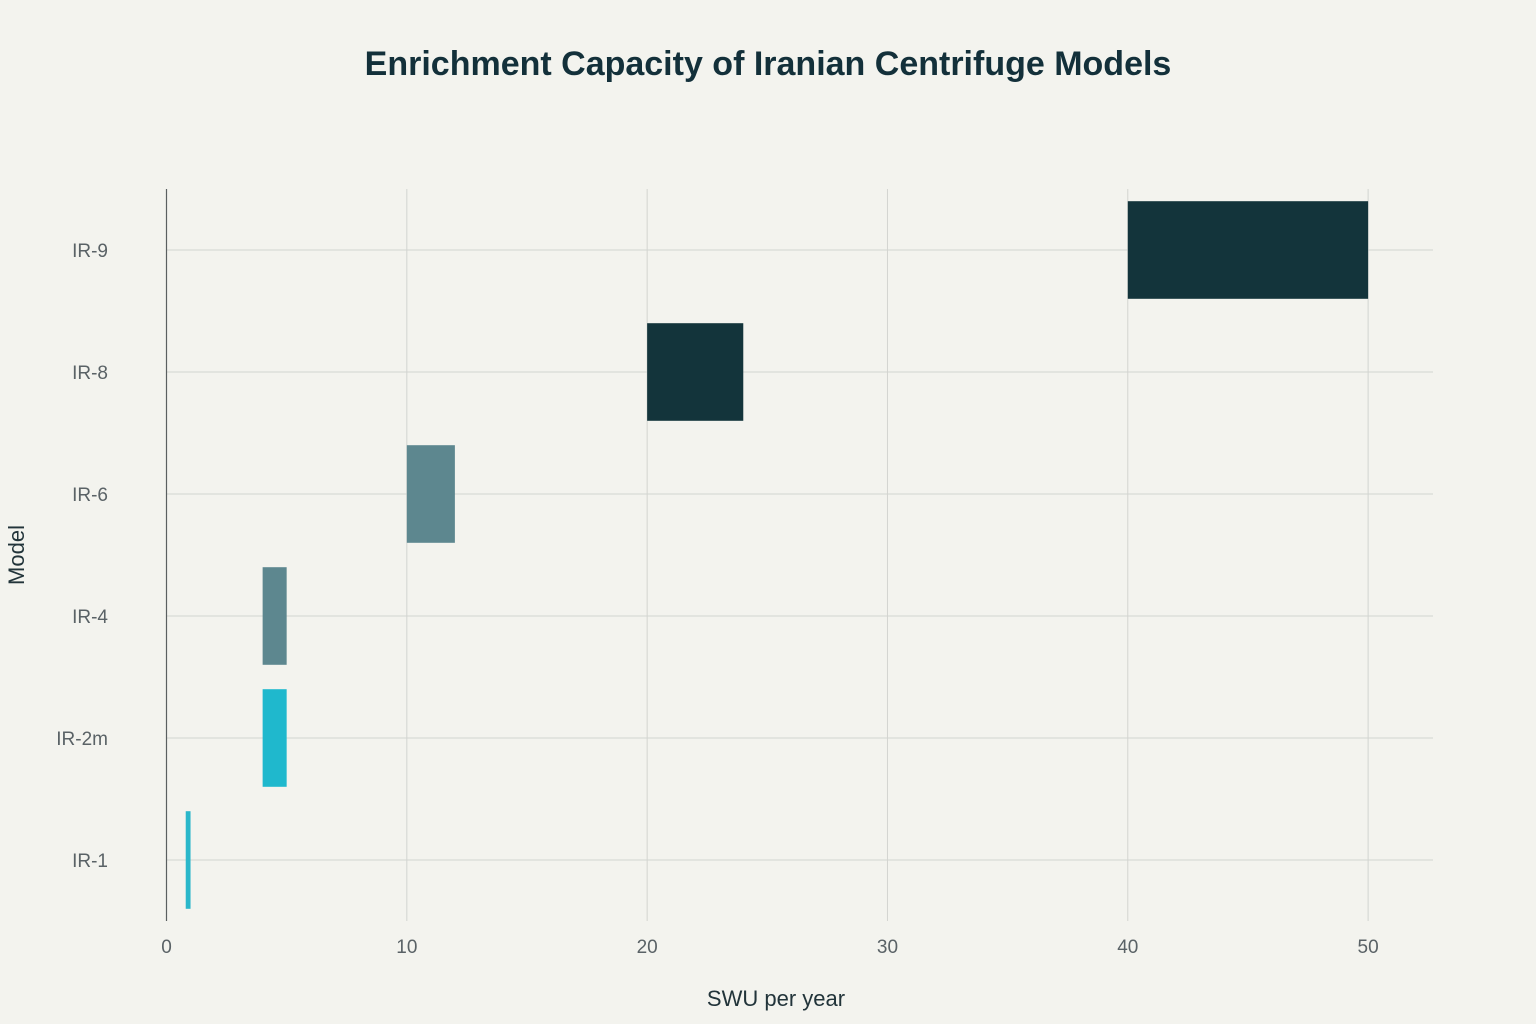  What do you see at coordinates (166, 947) in the screenshot?
I see `x-tick-label: 0` at bounding box center [166, 947].